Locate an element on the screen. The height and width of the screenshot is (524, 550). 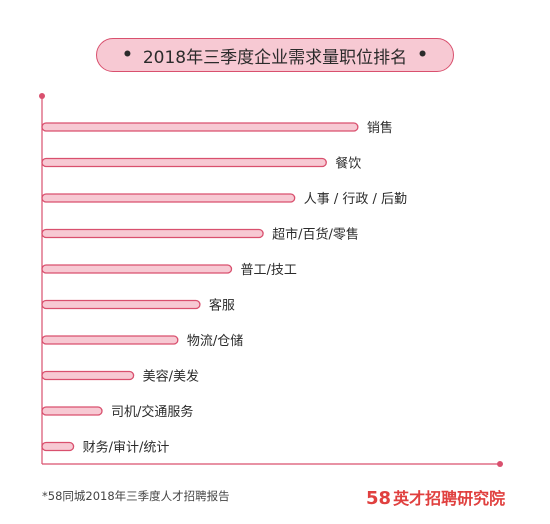
x-axis-end-dot is located at coordinates (500, 464).